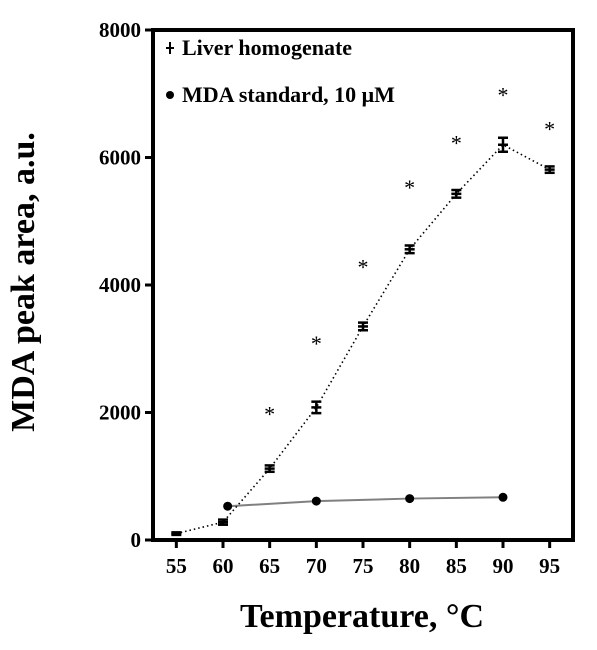 This screenshot has width=597, height=650. I want to click on legend-mda-marker, so click(170, 95).